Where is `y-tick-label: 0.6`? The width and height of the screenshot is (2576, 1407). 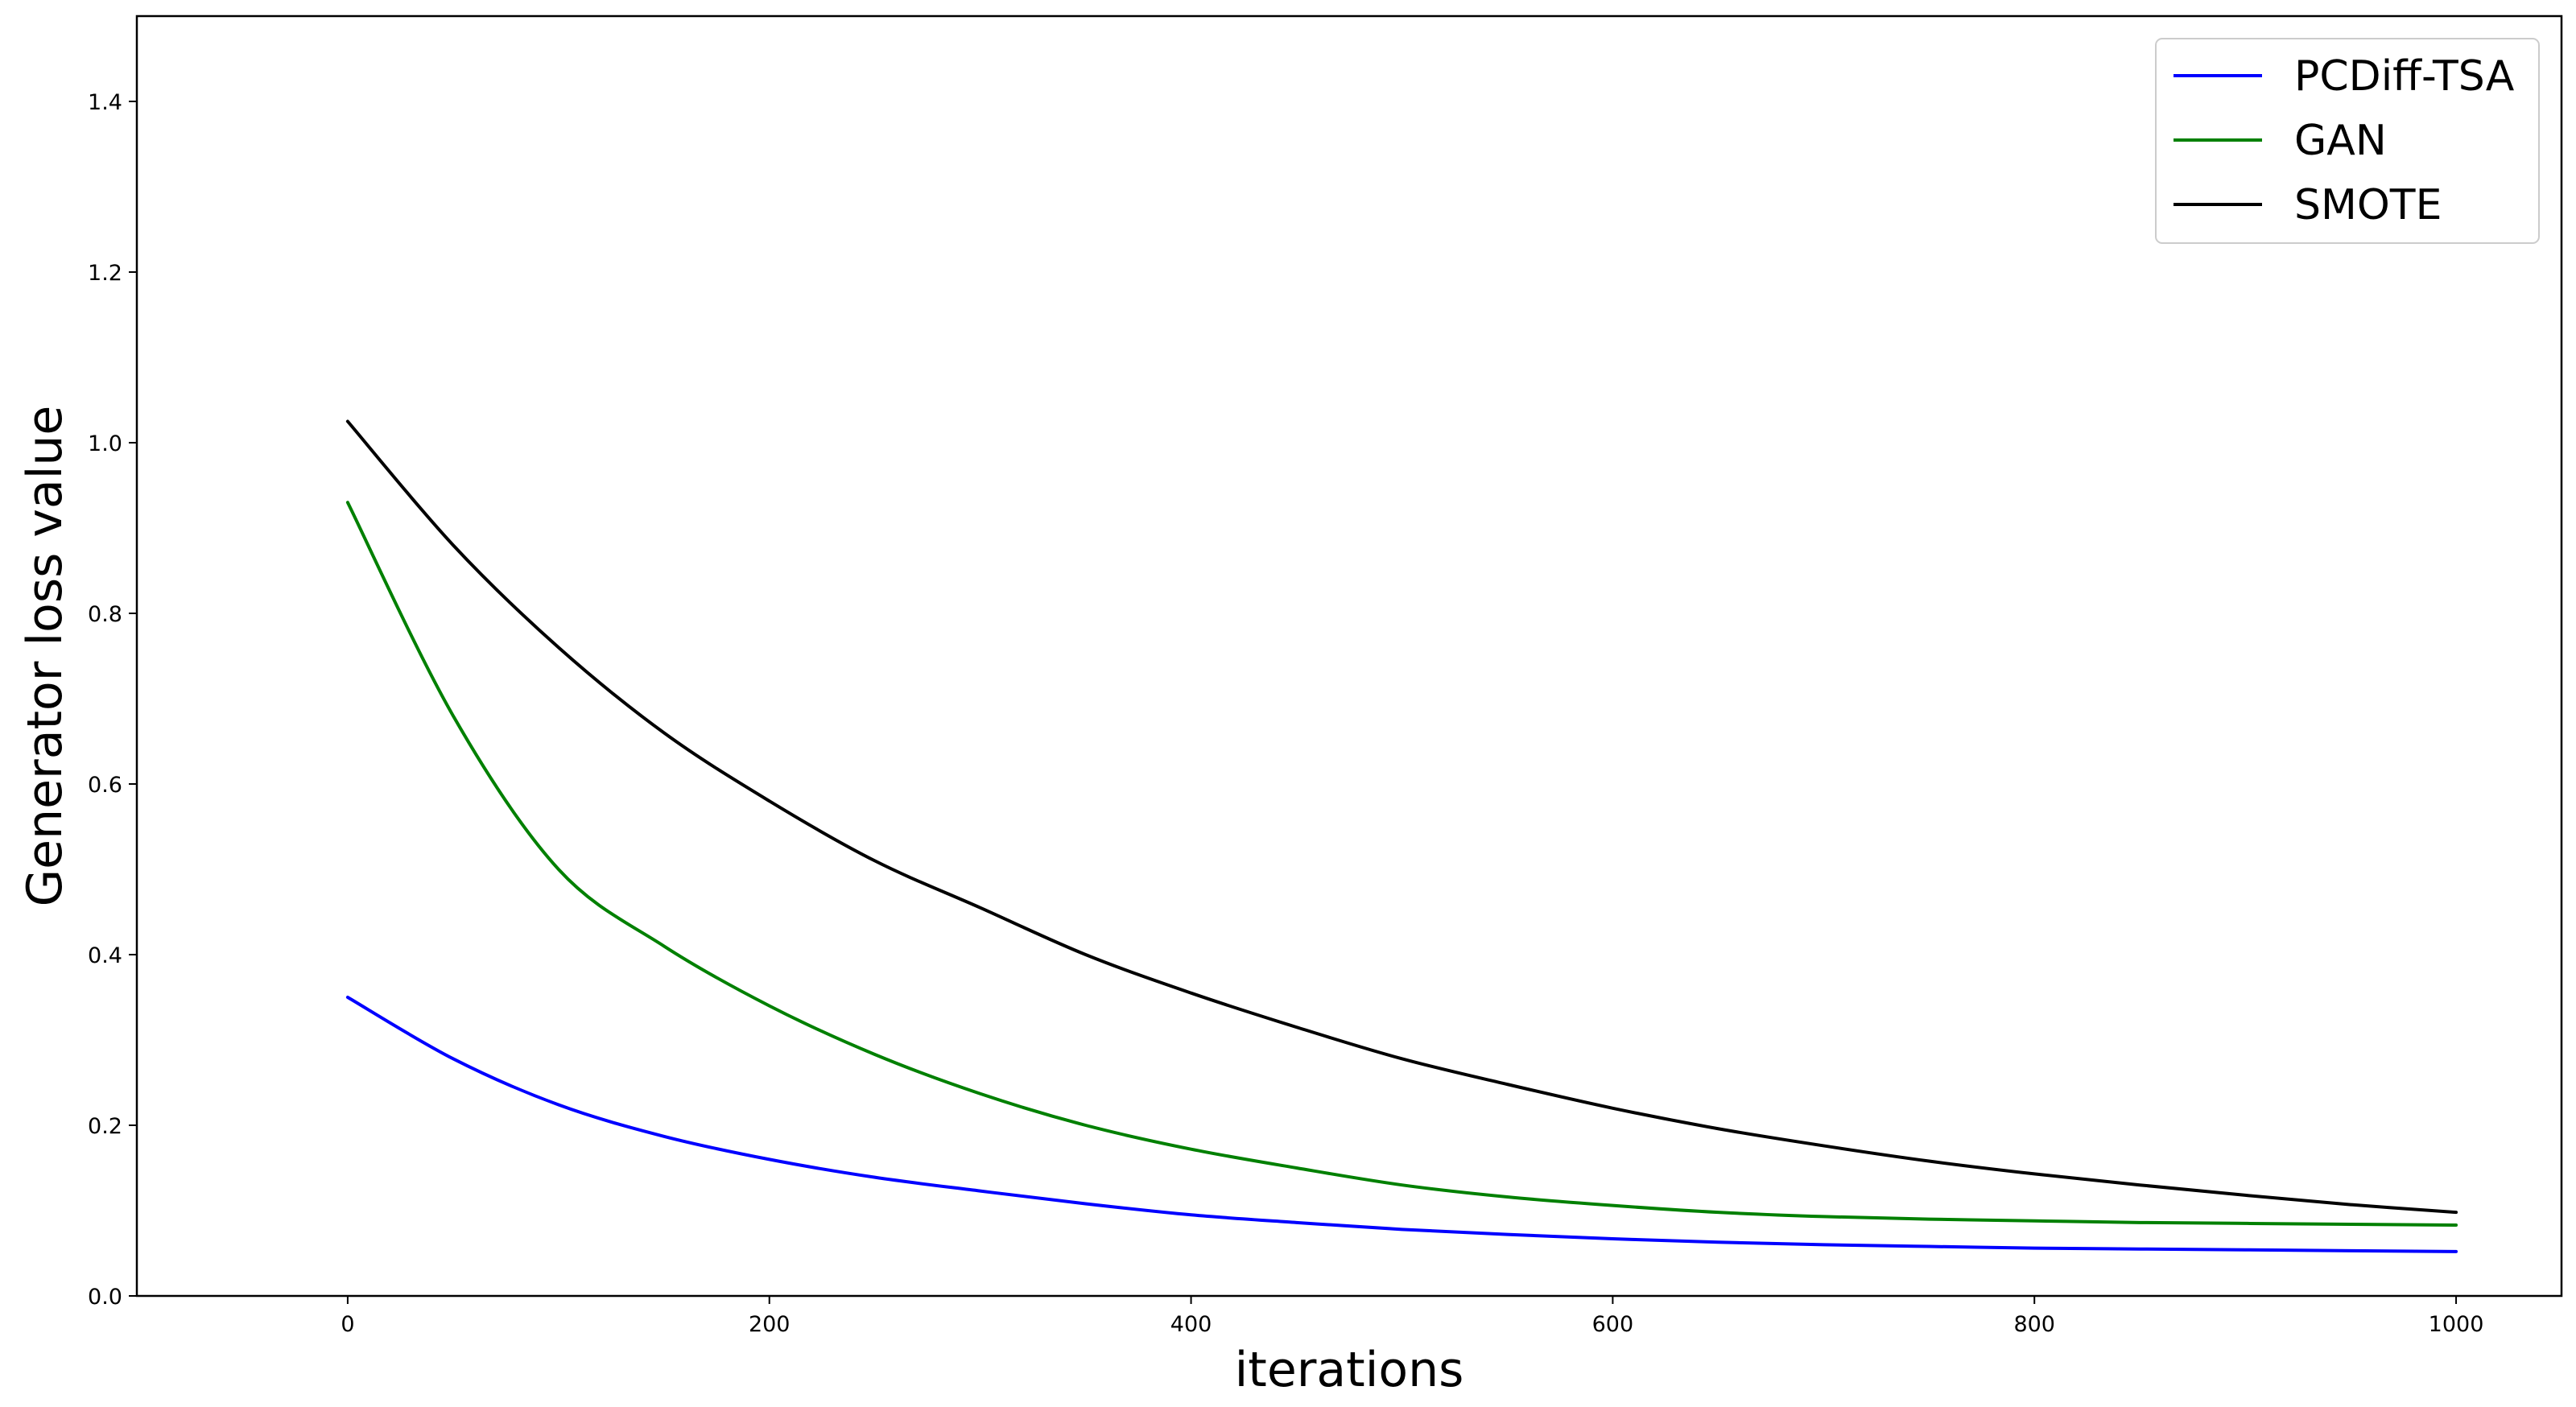 y-tick-label: 0.6 is located at coordinates (105, 785).